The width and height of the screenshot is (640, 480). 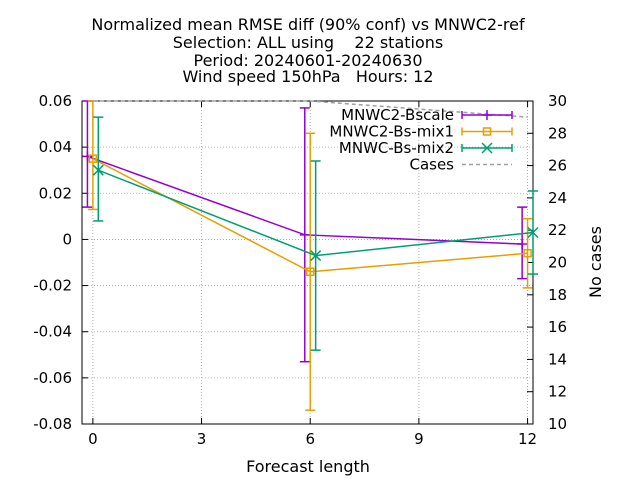 I want to click on y2-tick-label: 24, so click(x=557, y=198).